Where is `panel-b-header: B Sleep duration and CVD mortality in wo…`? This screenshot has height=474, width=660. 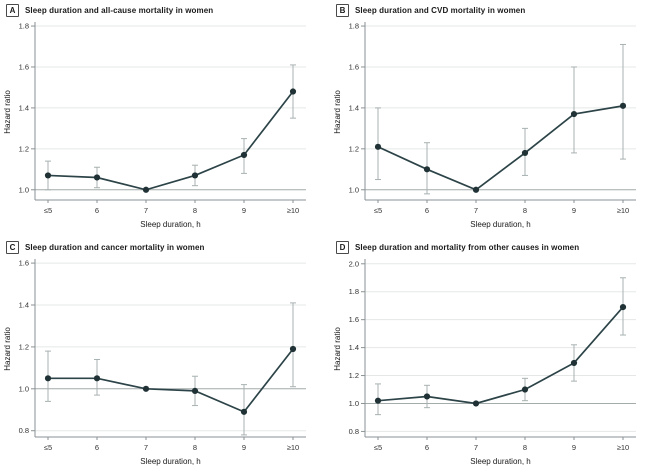
panel-b-header: B Sleep duration and CVD mortality in wo… is located at coordinates (430, 10).